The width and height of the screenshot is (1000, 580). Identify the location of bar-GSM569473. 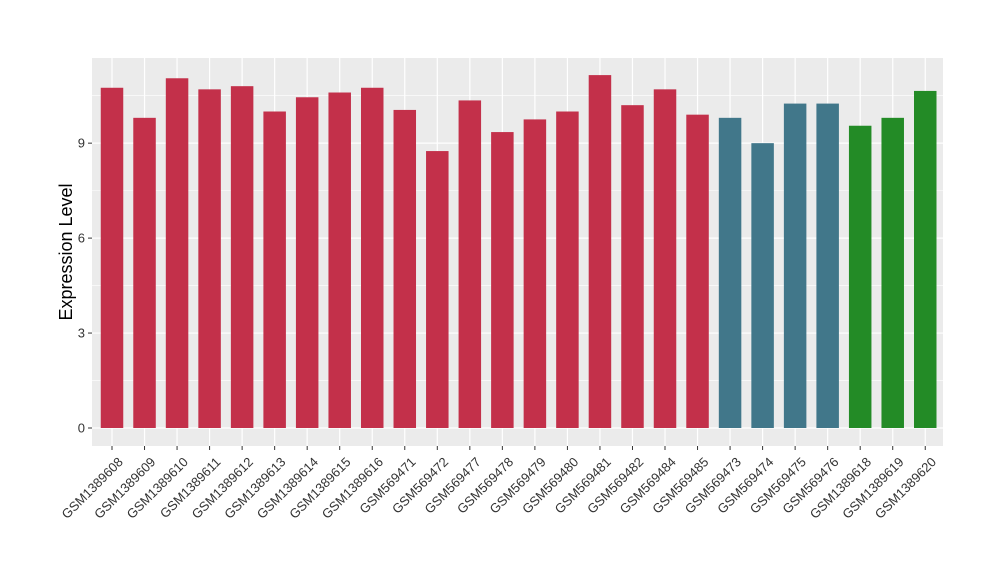
(730, 272).